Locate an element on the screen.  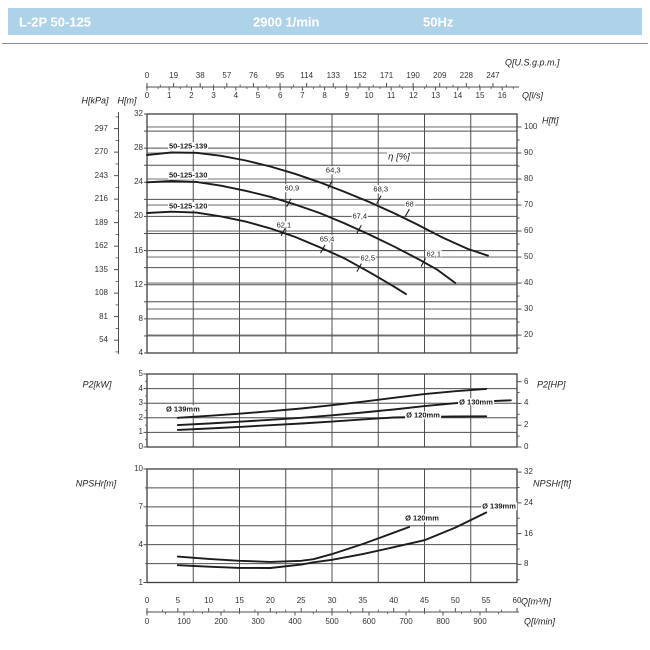
pump-frequency-label: 50Hz is located at coordinates (438, 21).